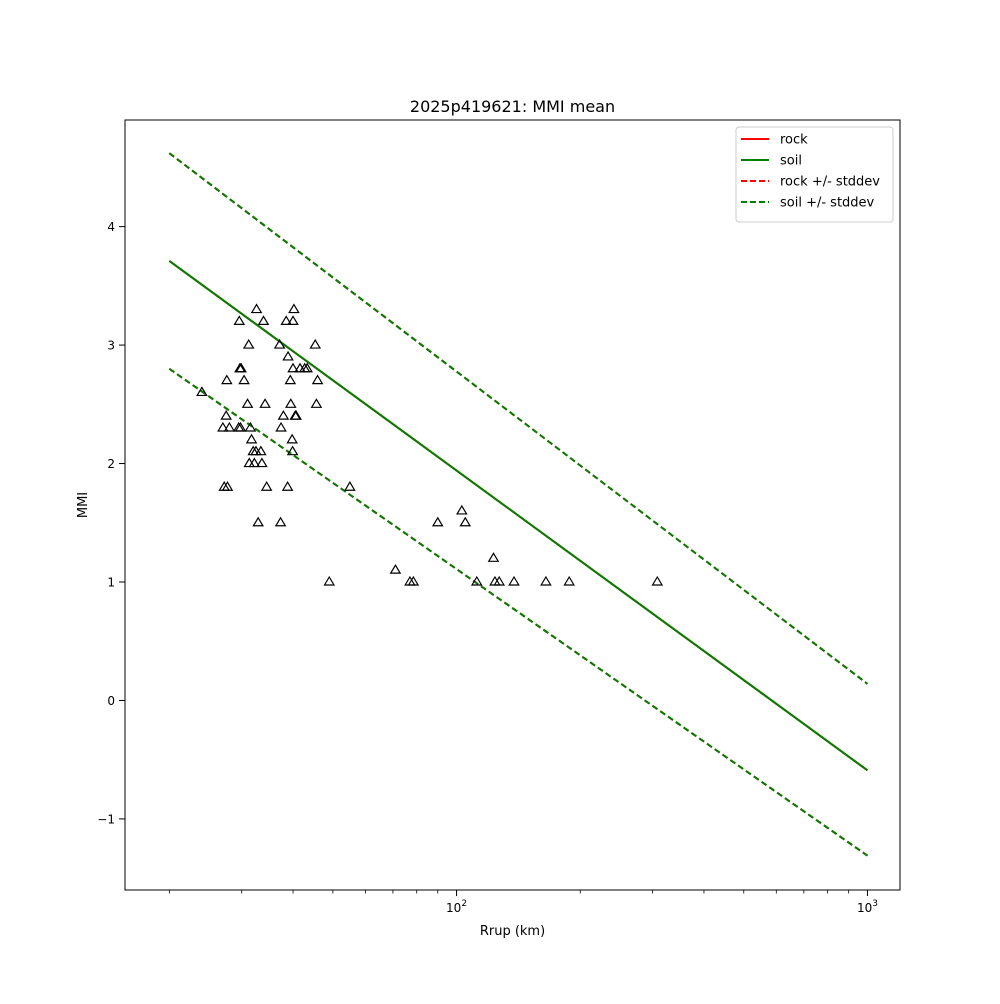 Image resolution: width=1000 pixels, height=1004 pixels. What do you see at coordinates (111, 464) in the screenshot?
I see `y-tick-label: 2` at bounding box center [111, 464].